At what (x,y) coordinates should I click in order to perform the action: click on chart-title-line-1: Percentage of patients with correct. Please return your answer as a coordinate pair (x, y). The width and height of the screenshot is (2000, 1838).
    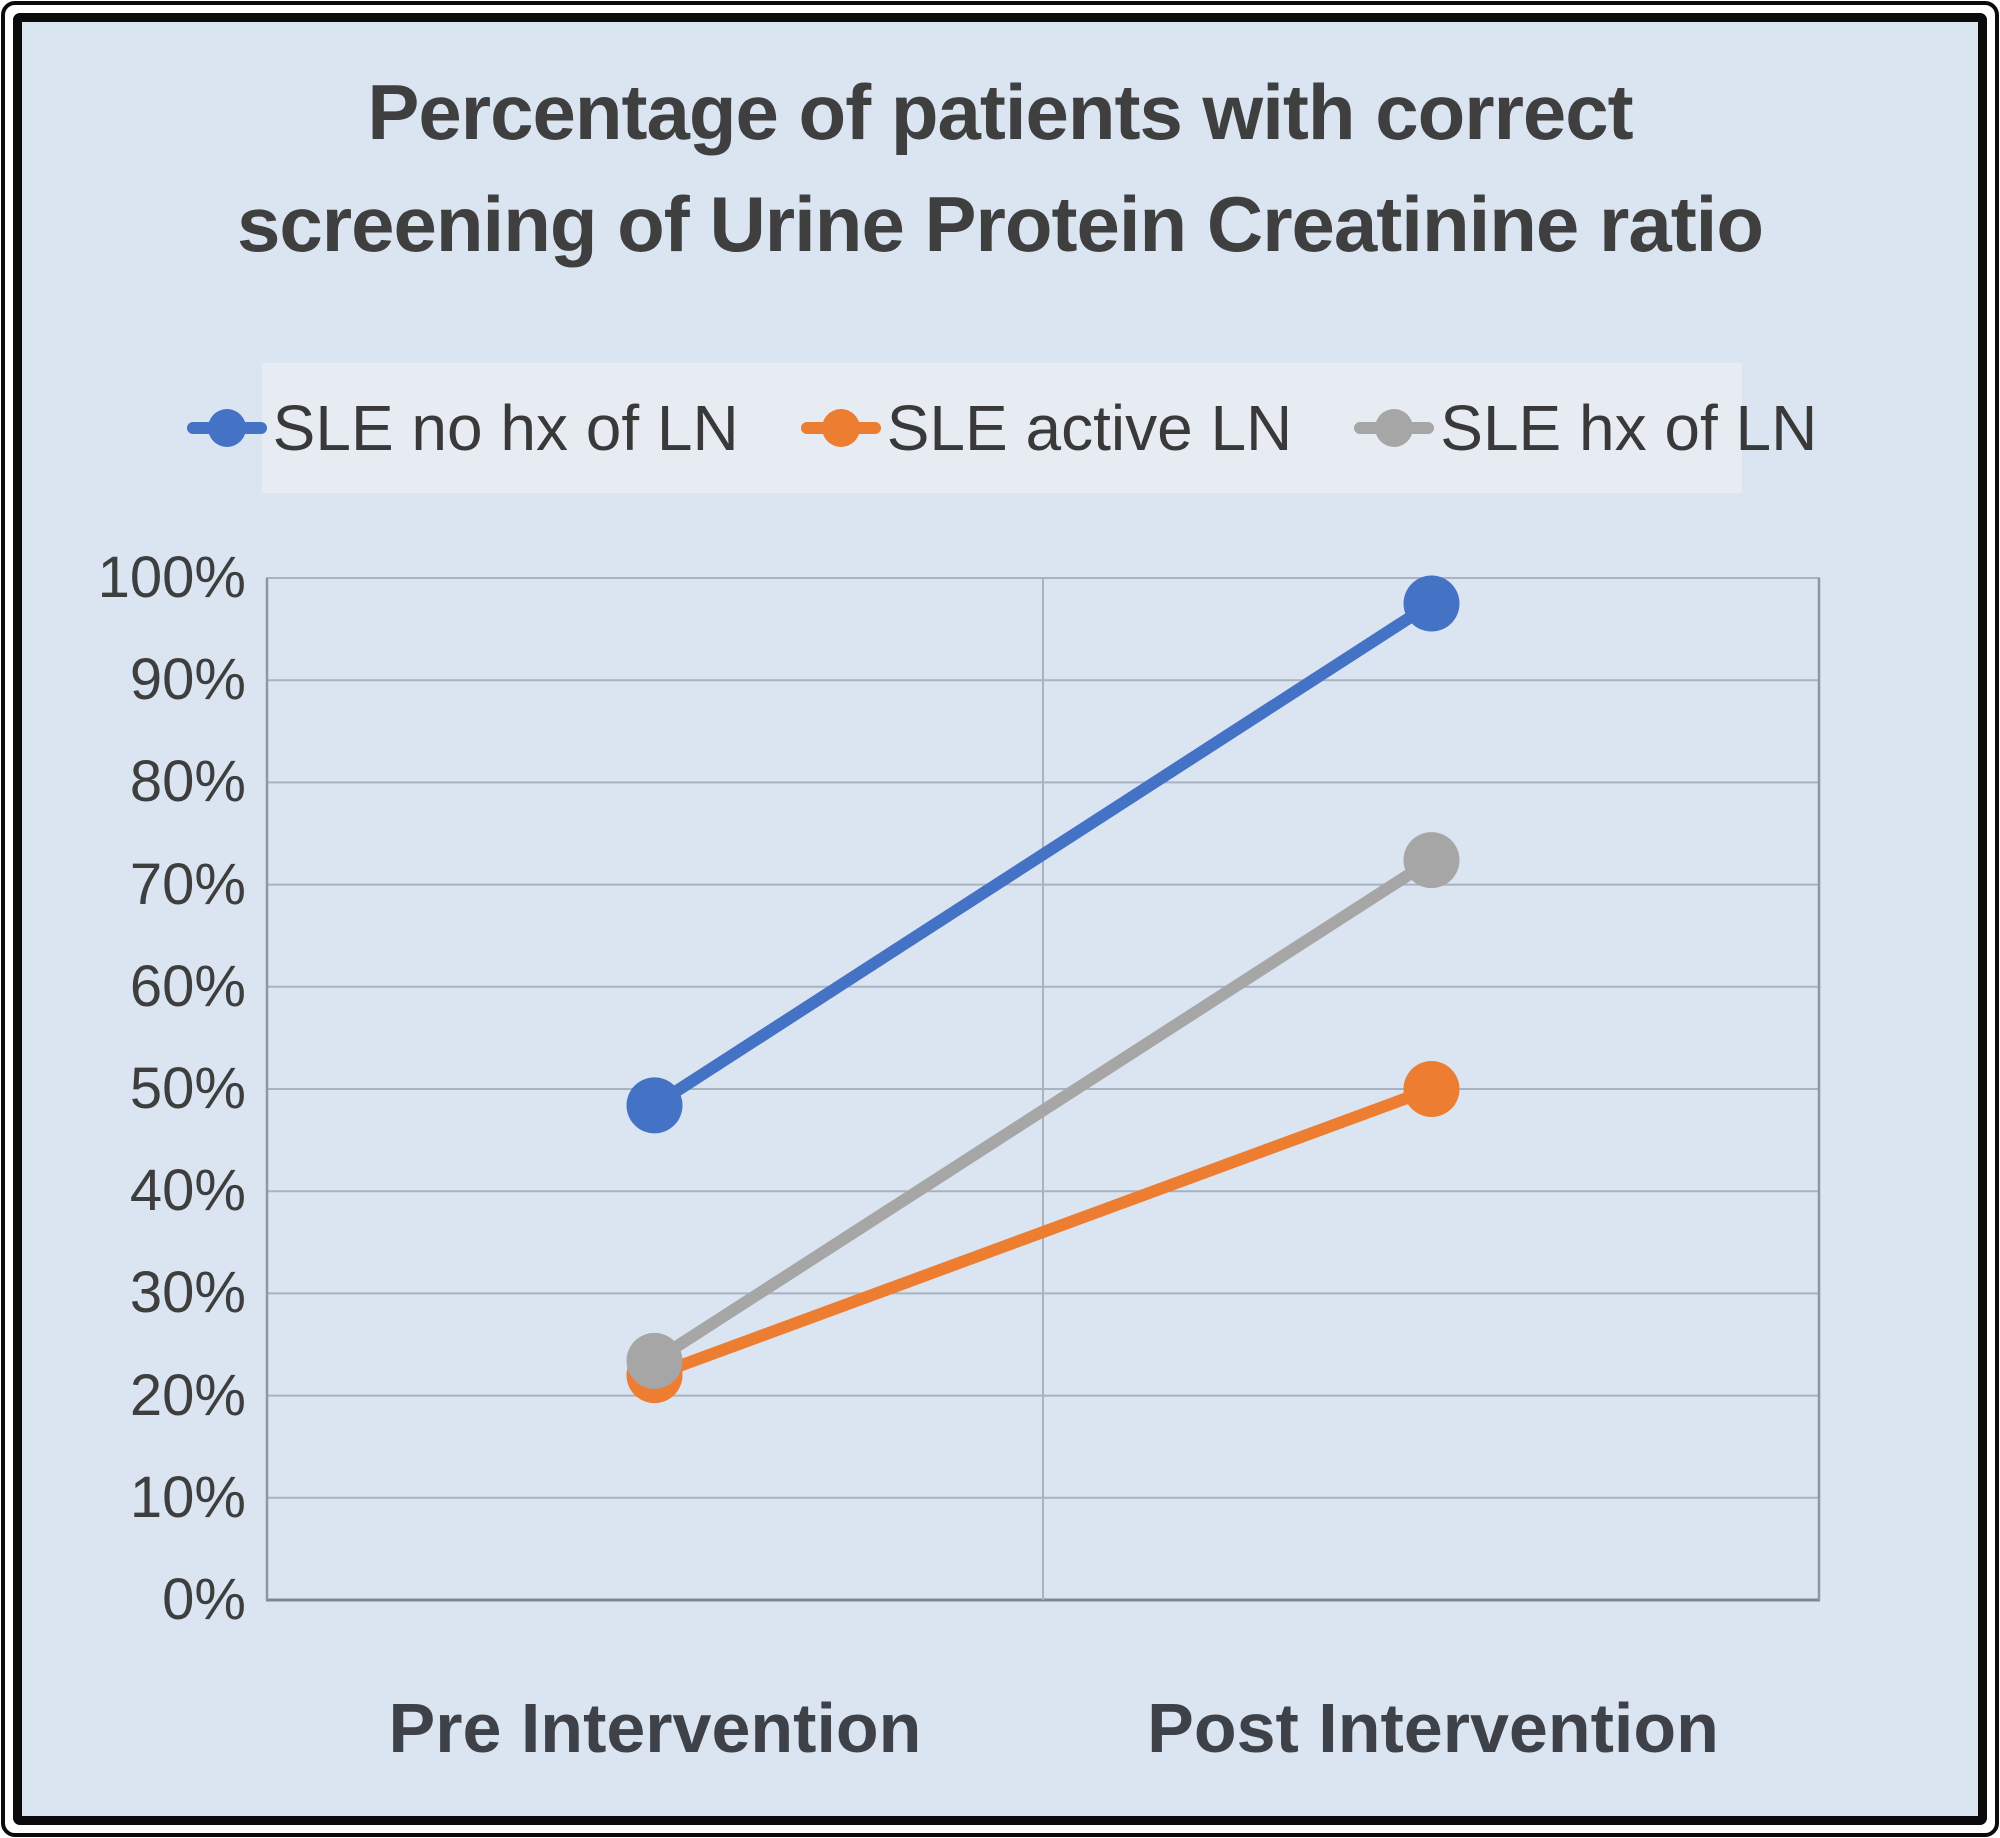
    Looking at the image, I should click on (1000, 112).